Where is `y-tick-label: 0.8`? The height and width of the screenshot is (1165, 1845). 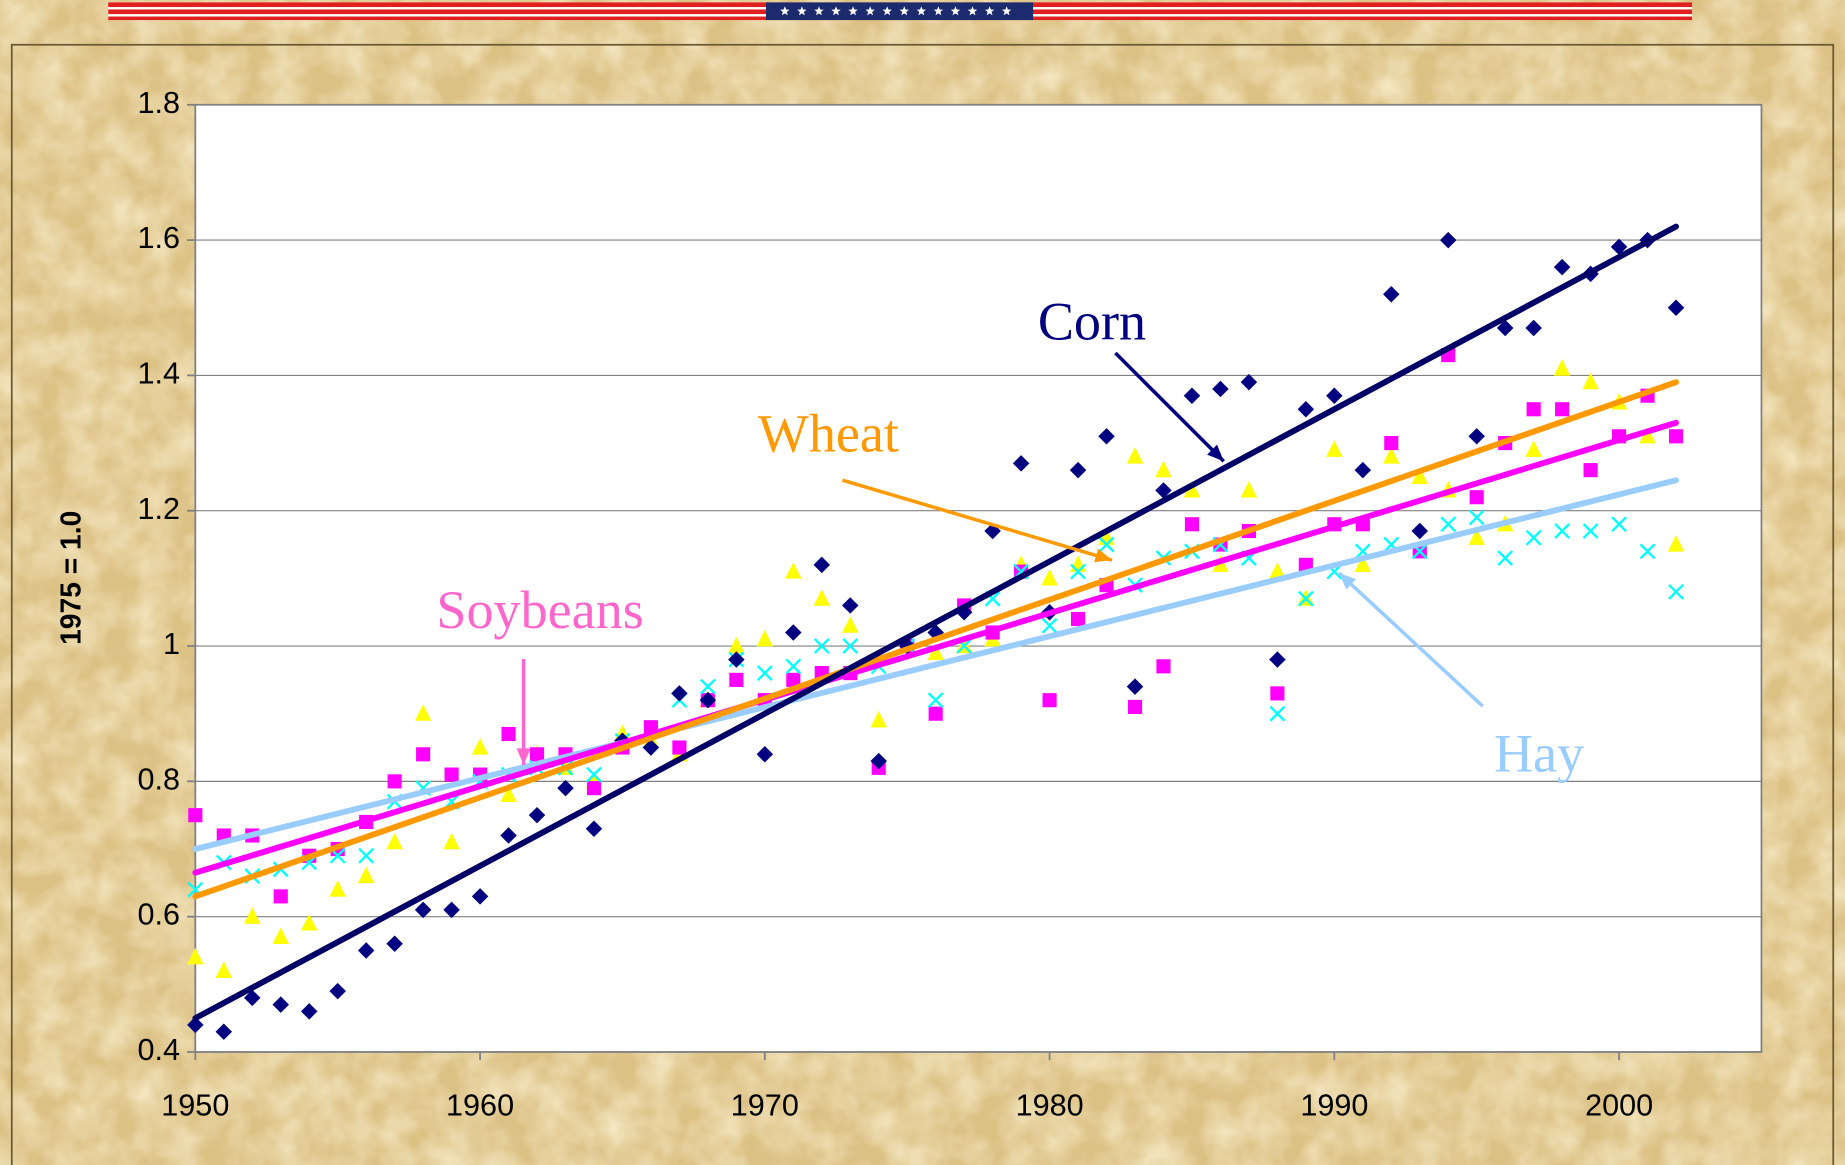 y-tick-label: 0.8 is located at coordinates (159, 779).